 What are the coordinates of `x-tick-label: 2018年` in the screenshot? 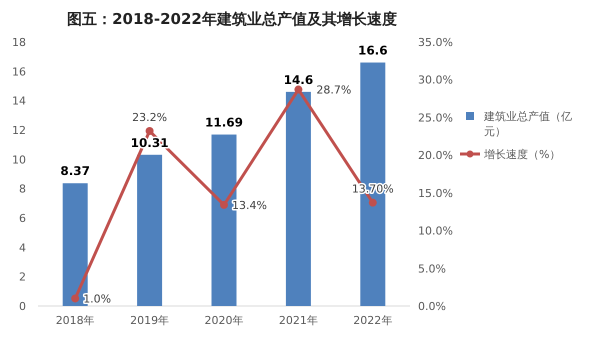 It's located at (75, 320).